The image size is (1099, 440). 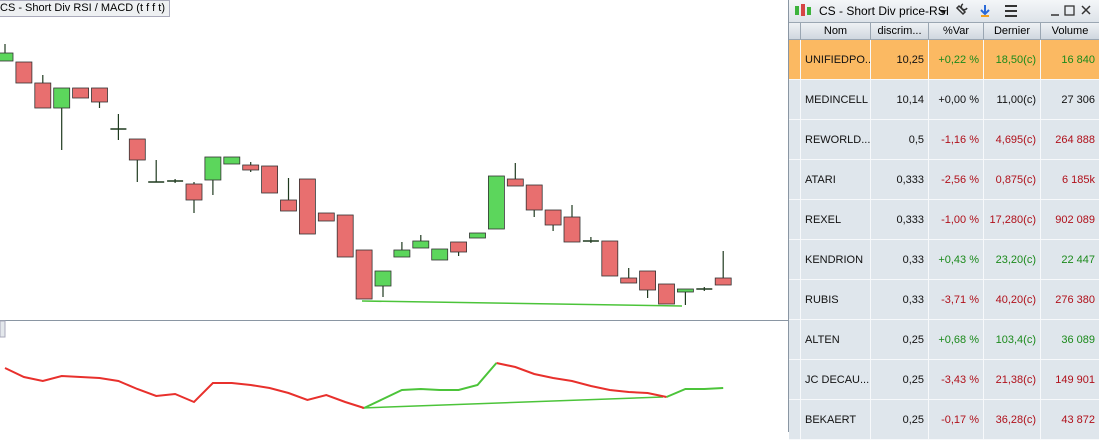 What do you see at coordinates (1012, 31) in the screenshot?
I see `column-header: Dernier` at bounding box center [1012, 31].